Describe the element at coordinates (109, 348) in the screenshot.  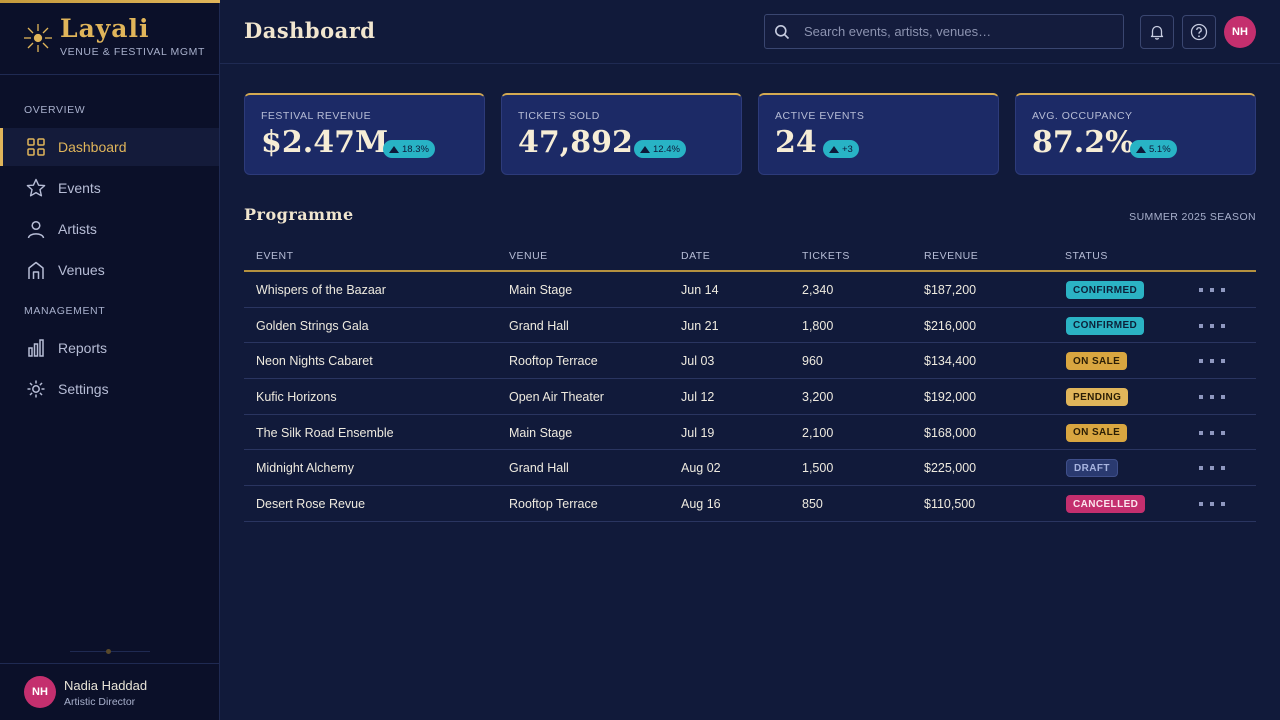
I see `sidebar-item-reports: Reports` at that location.